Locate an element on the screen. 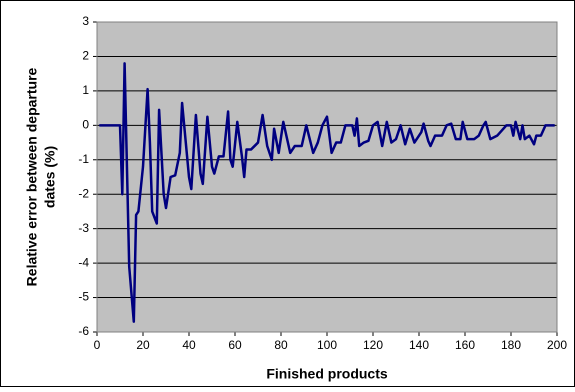 This screenshot has height=392, width=575. y-tick-label: -4 is located at coordinates (83, 262).